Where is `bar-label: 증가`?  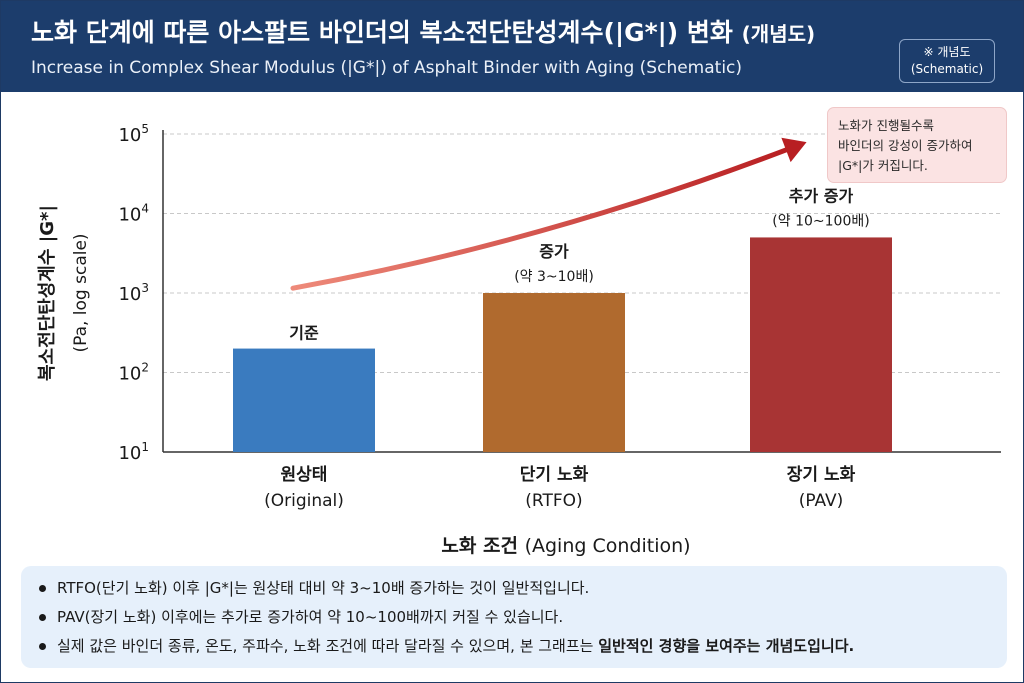
bar-label: 증가 is located at coordinates (554, 251).